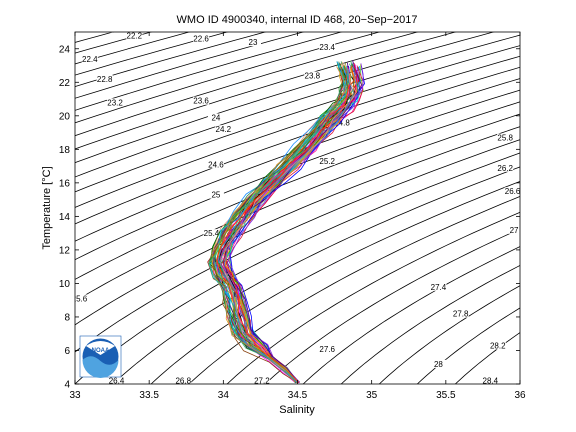  I want to click on contour-label: 23.2, so click(115, 102).